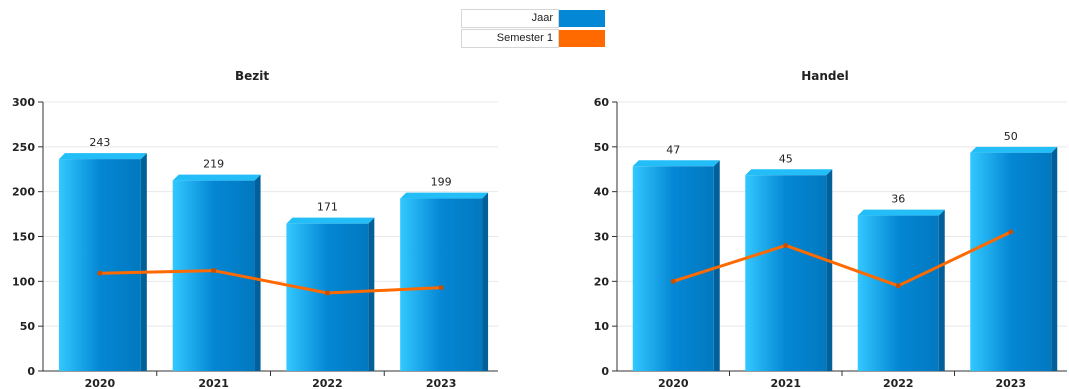  What do you see at coordinates (602, 326) in the screenshot?
I see `y-tick-label: 10` at bounding box center [602, 326].